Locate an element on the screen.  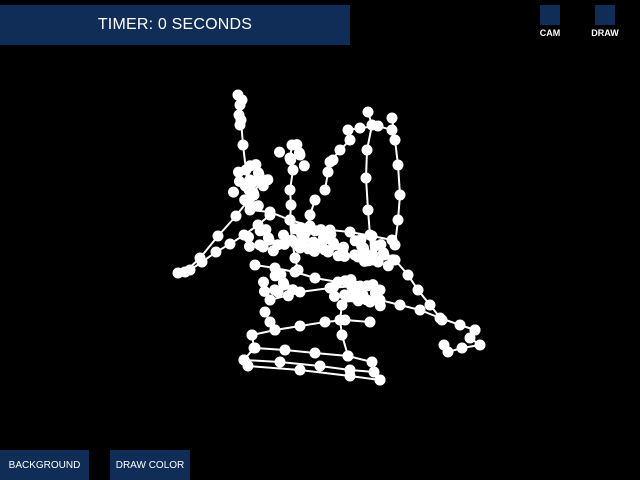
draw-label: DRAW is located at coordinates (605, 33).